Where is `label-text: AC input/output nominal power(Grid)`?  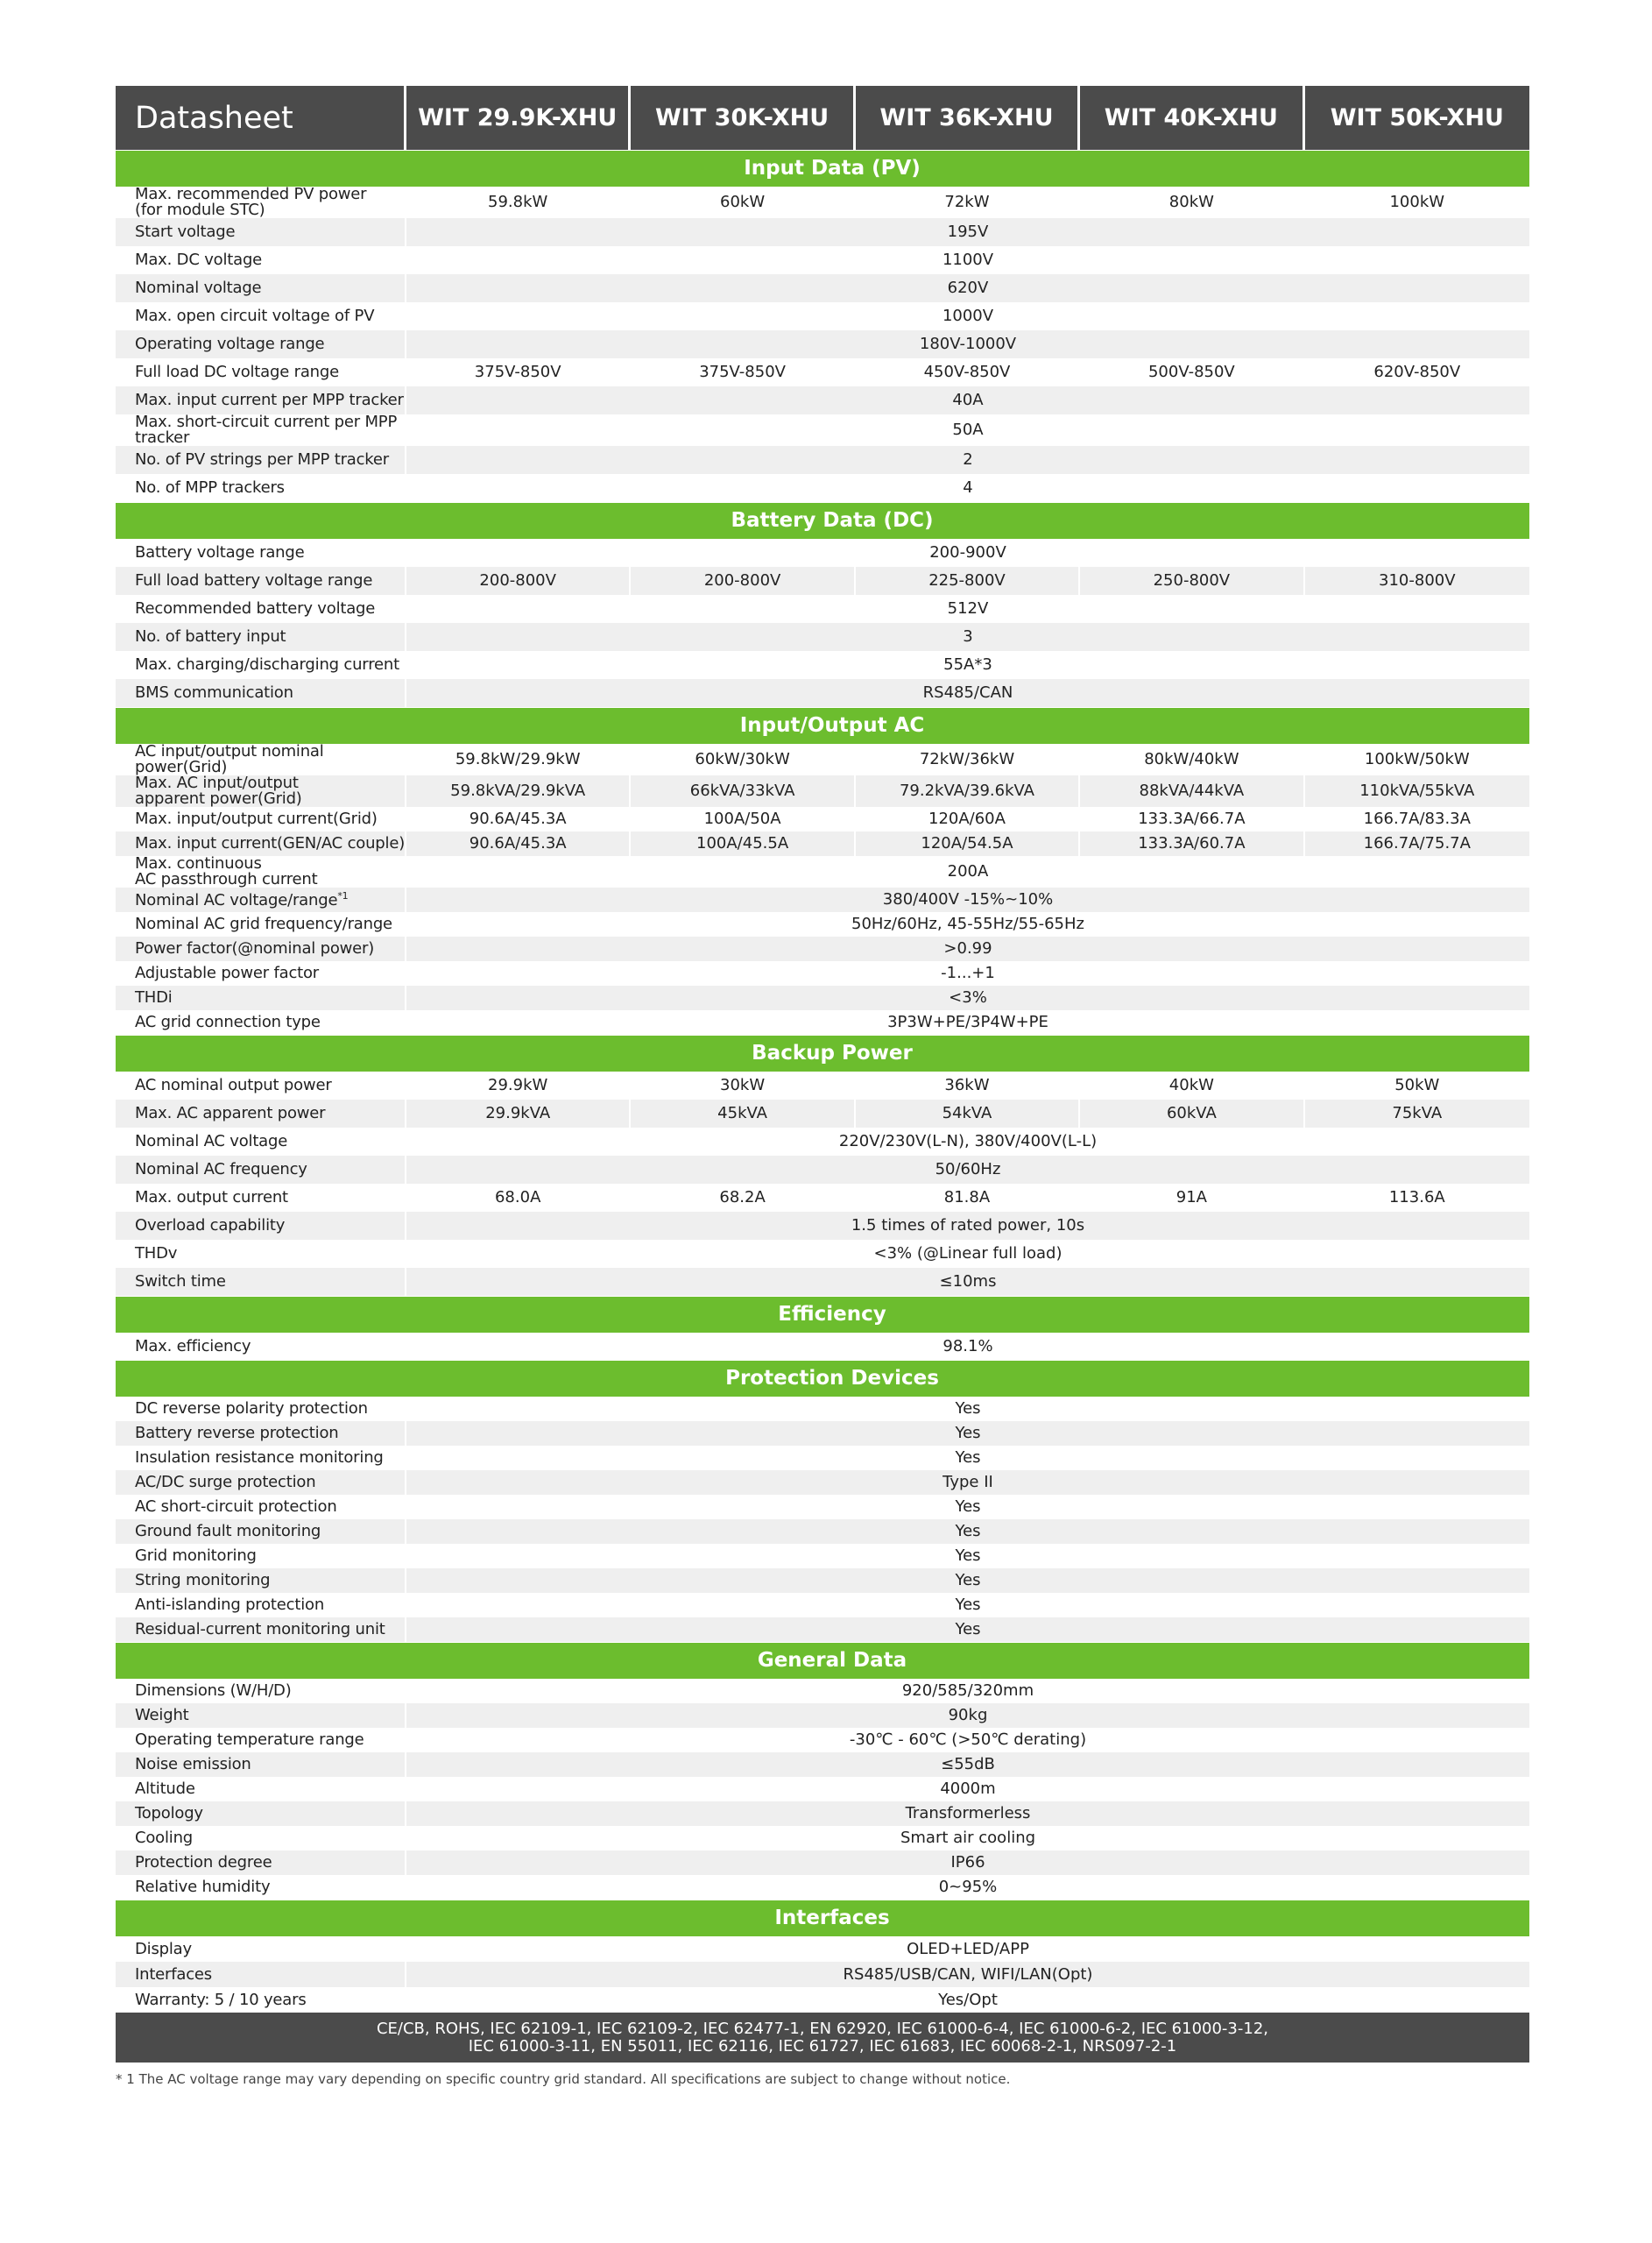
label-text: AC input/output nominal power(Grid) is located at coordinates (229, 759).